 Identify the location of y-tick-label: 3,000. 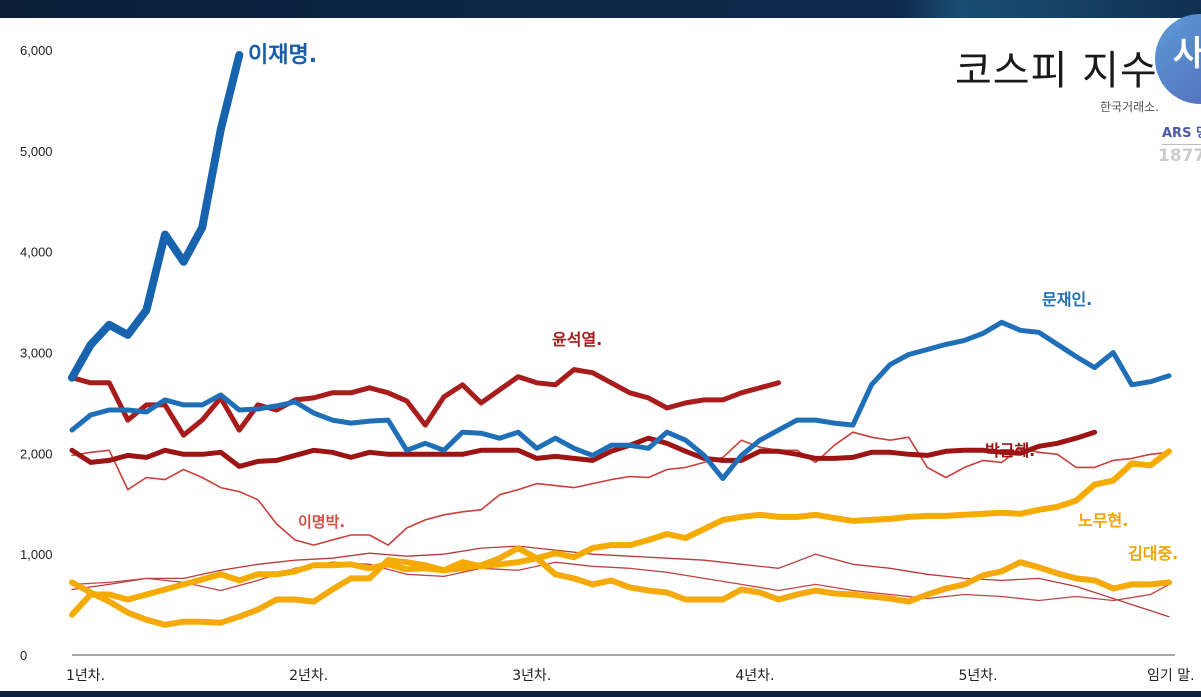
(36, 353).